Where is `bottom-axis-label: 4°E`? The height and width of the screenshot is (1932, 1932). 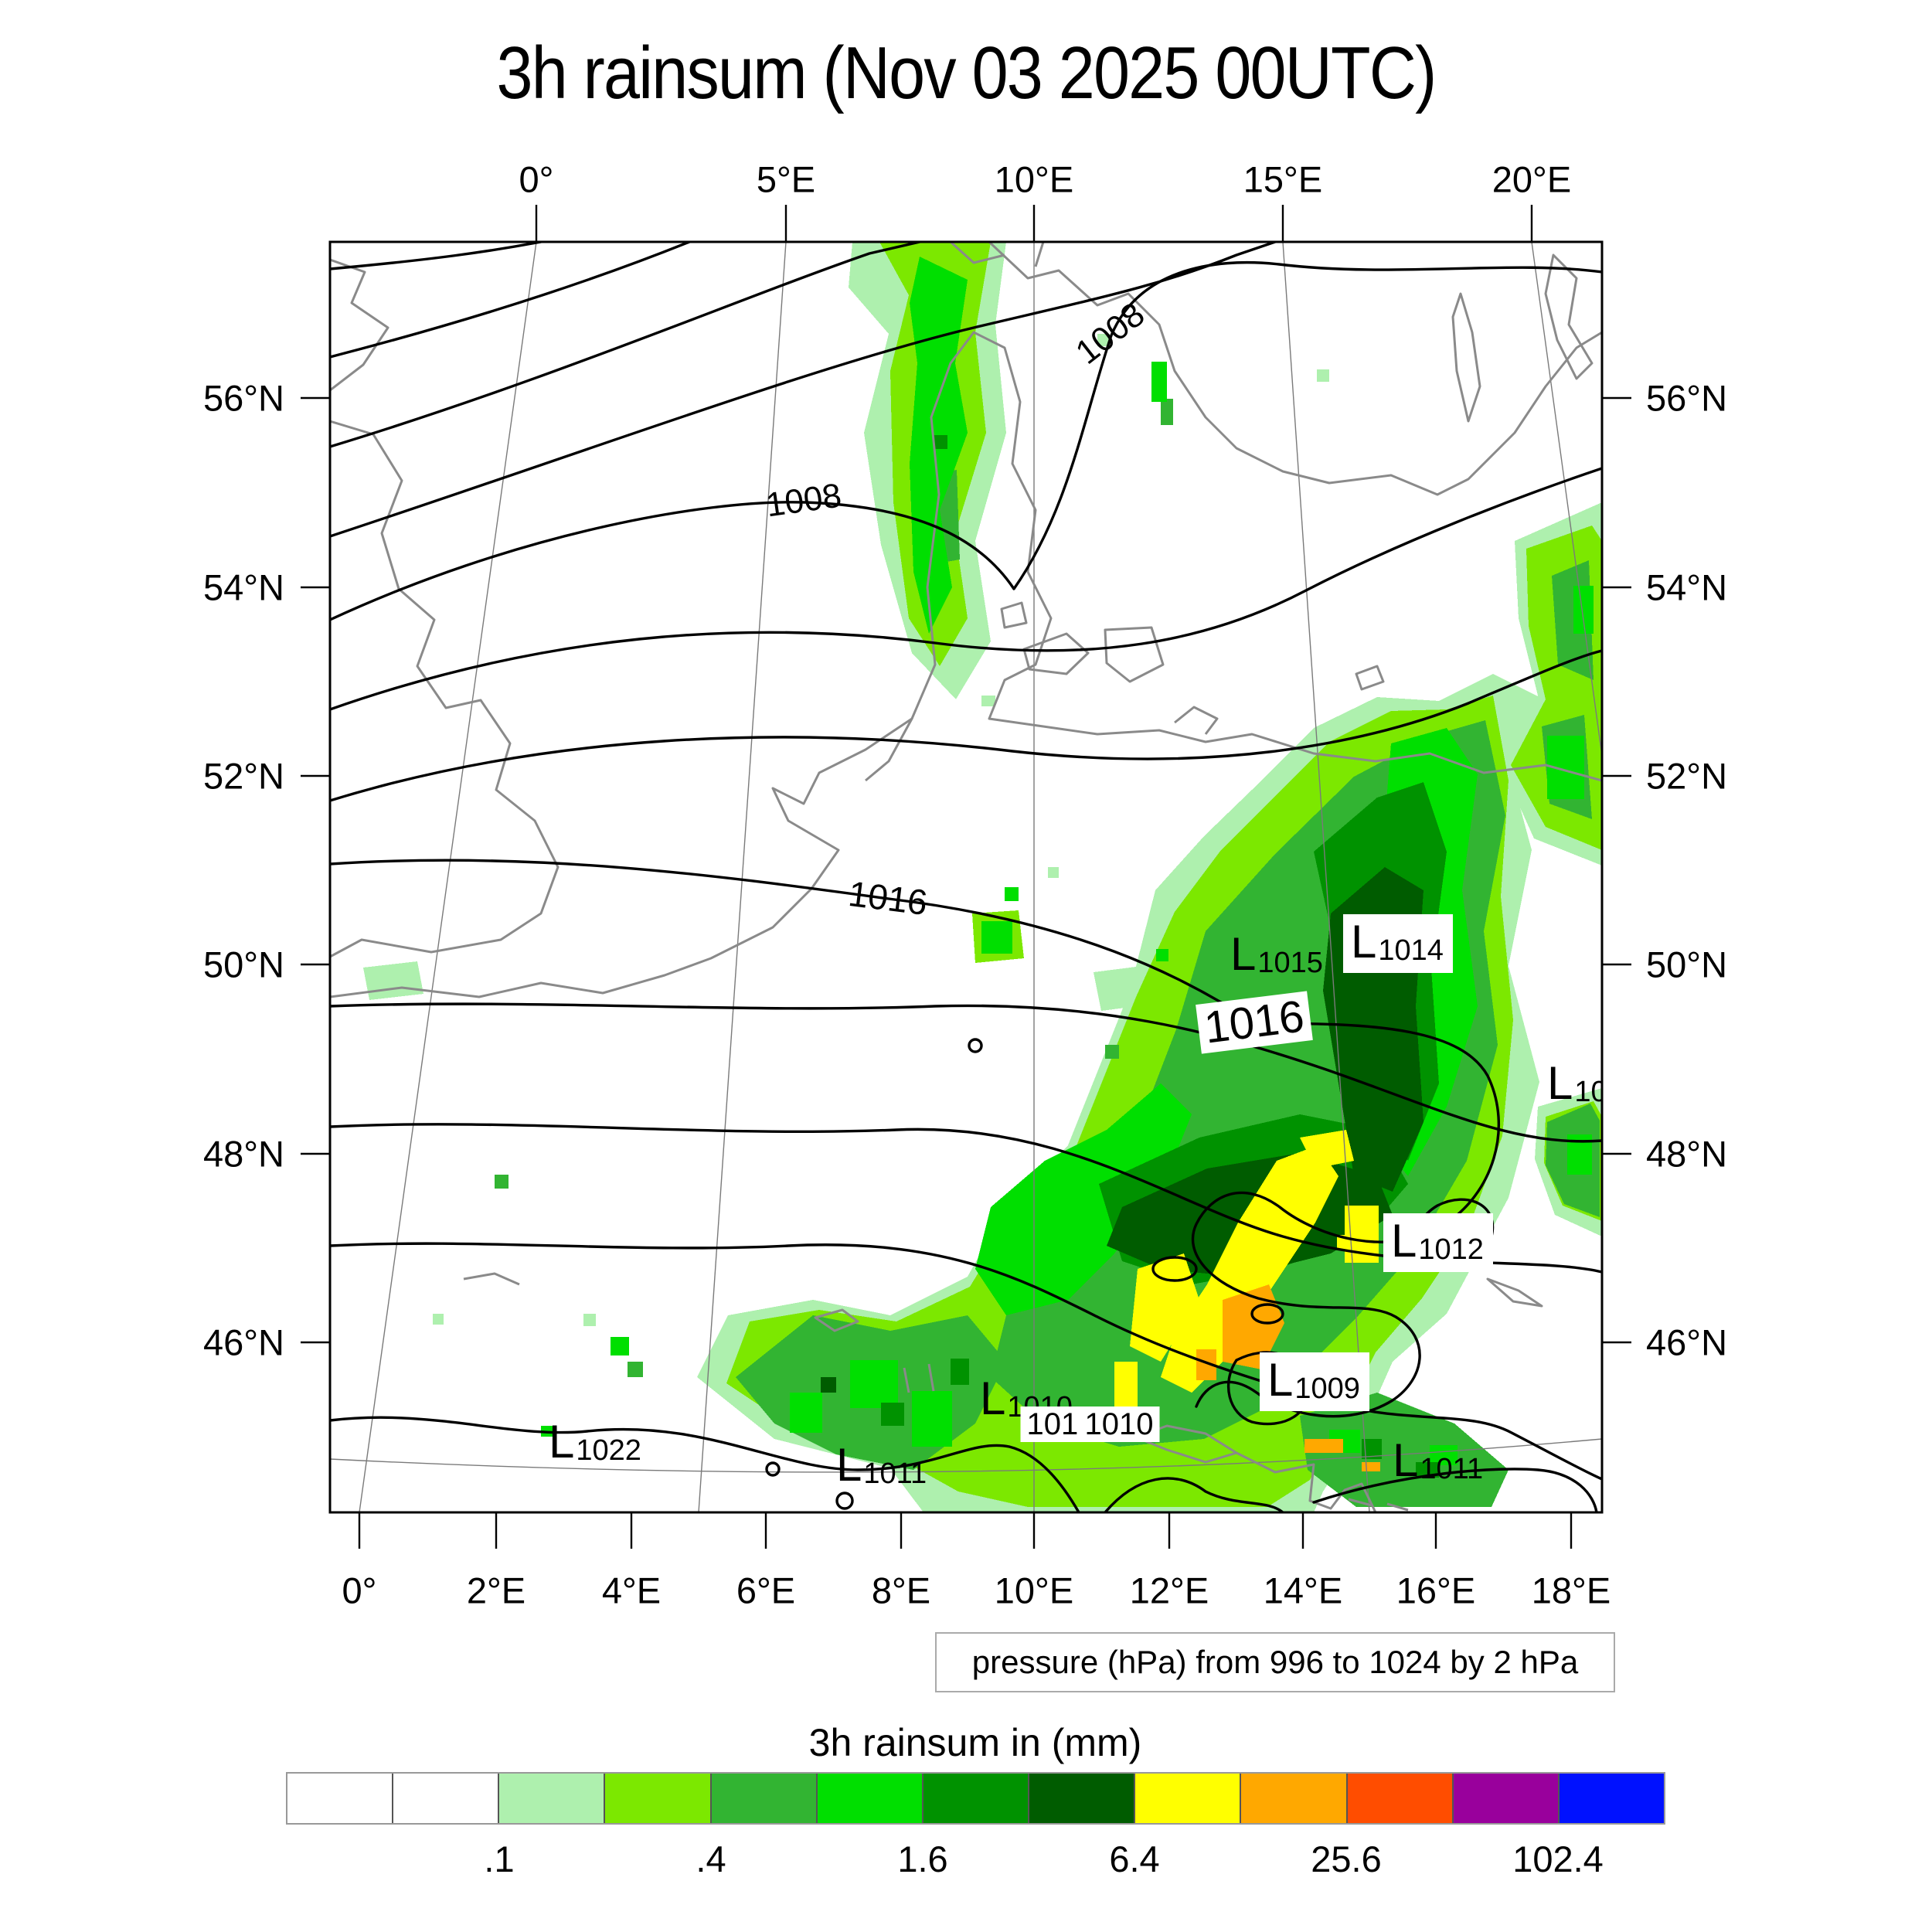 bottom-axis-label: 4°E is located at coordinates (631, 1590).